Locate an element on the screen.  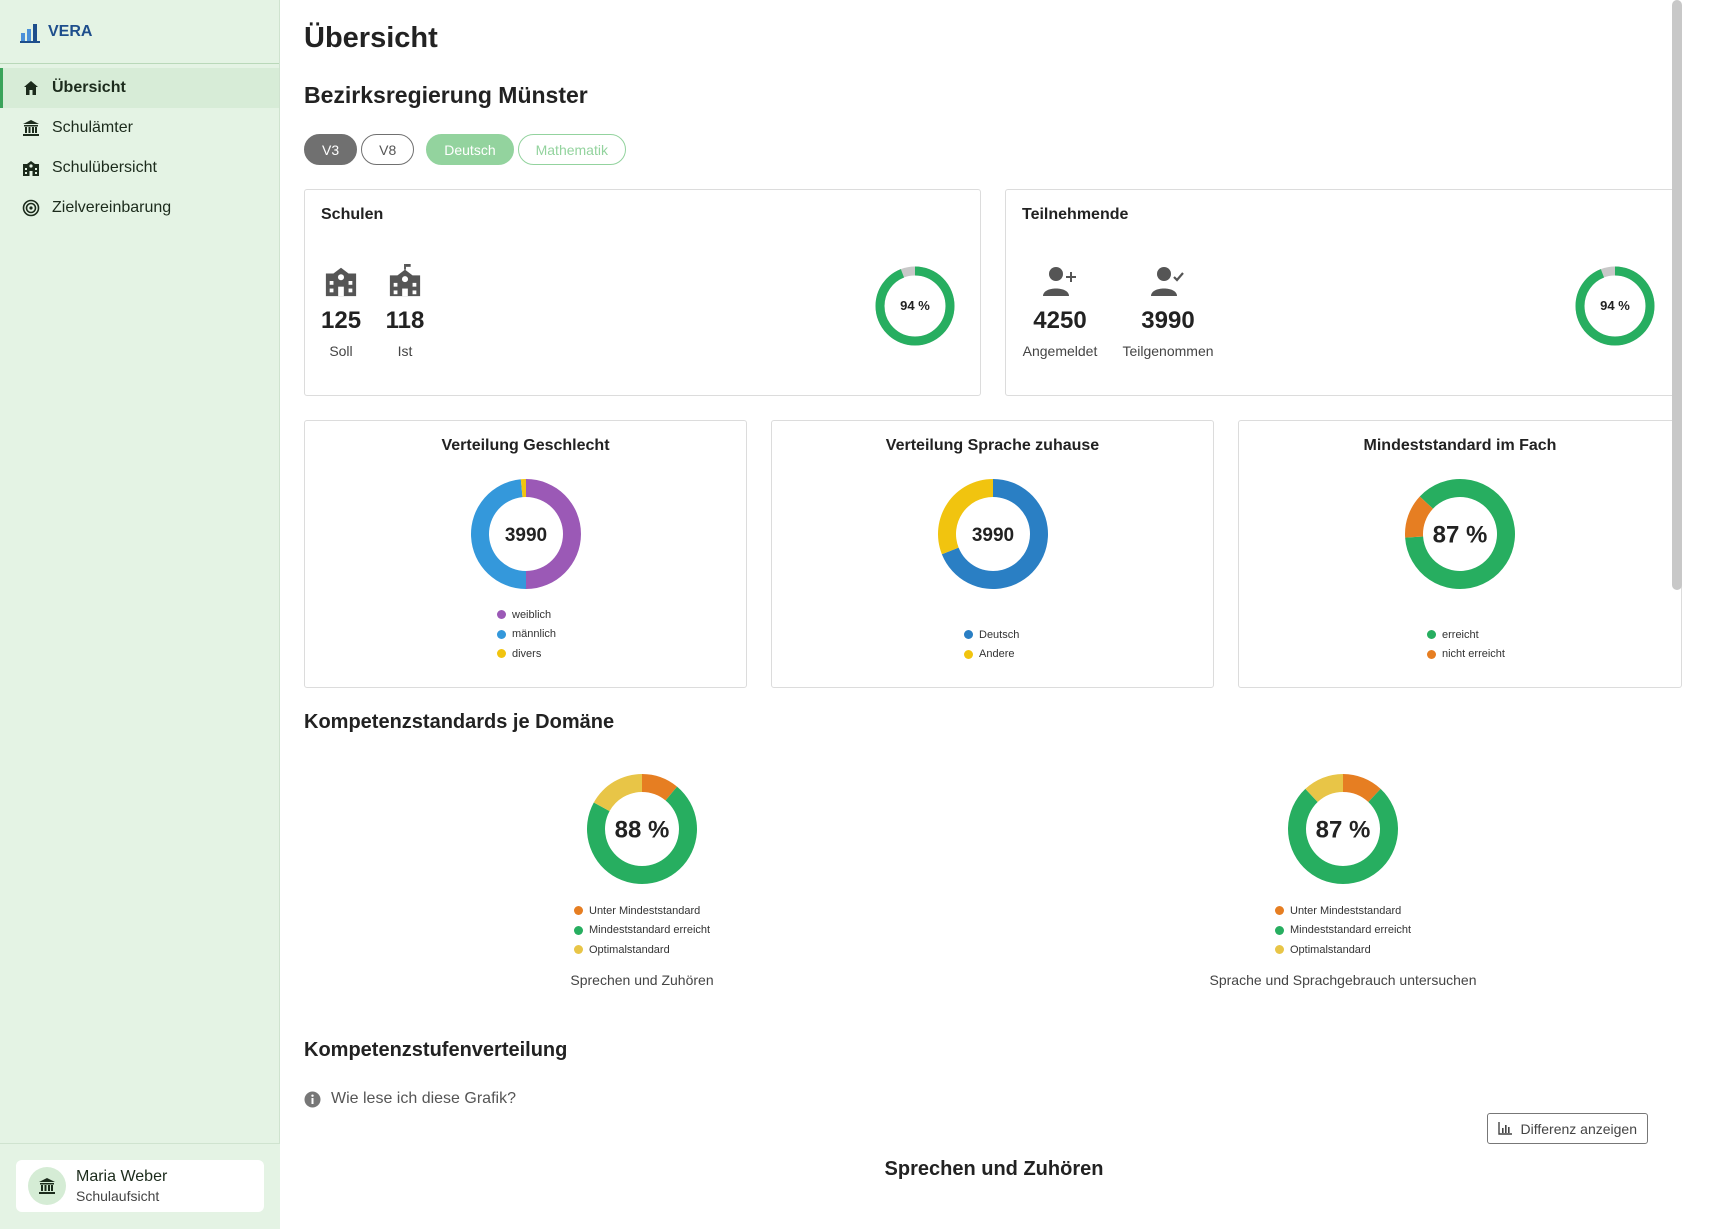
sidebar-item-zielvereinbarung: Zielvereinbarung is located at coordinates (139, 208).